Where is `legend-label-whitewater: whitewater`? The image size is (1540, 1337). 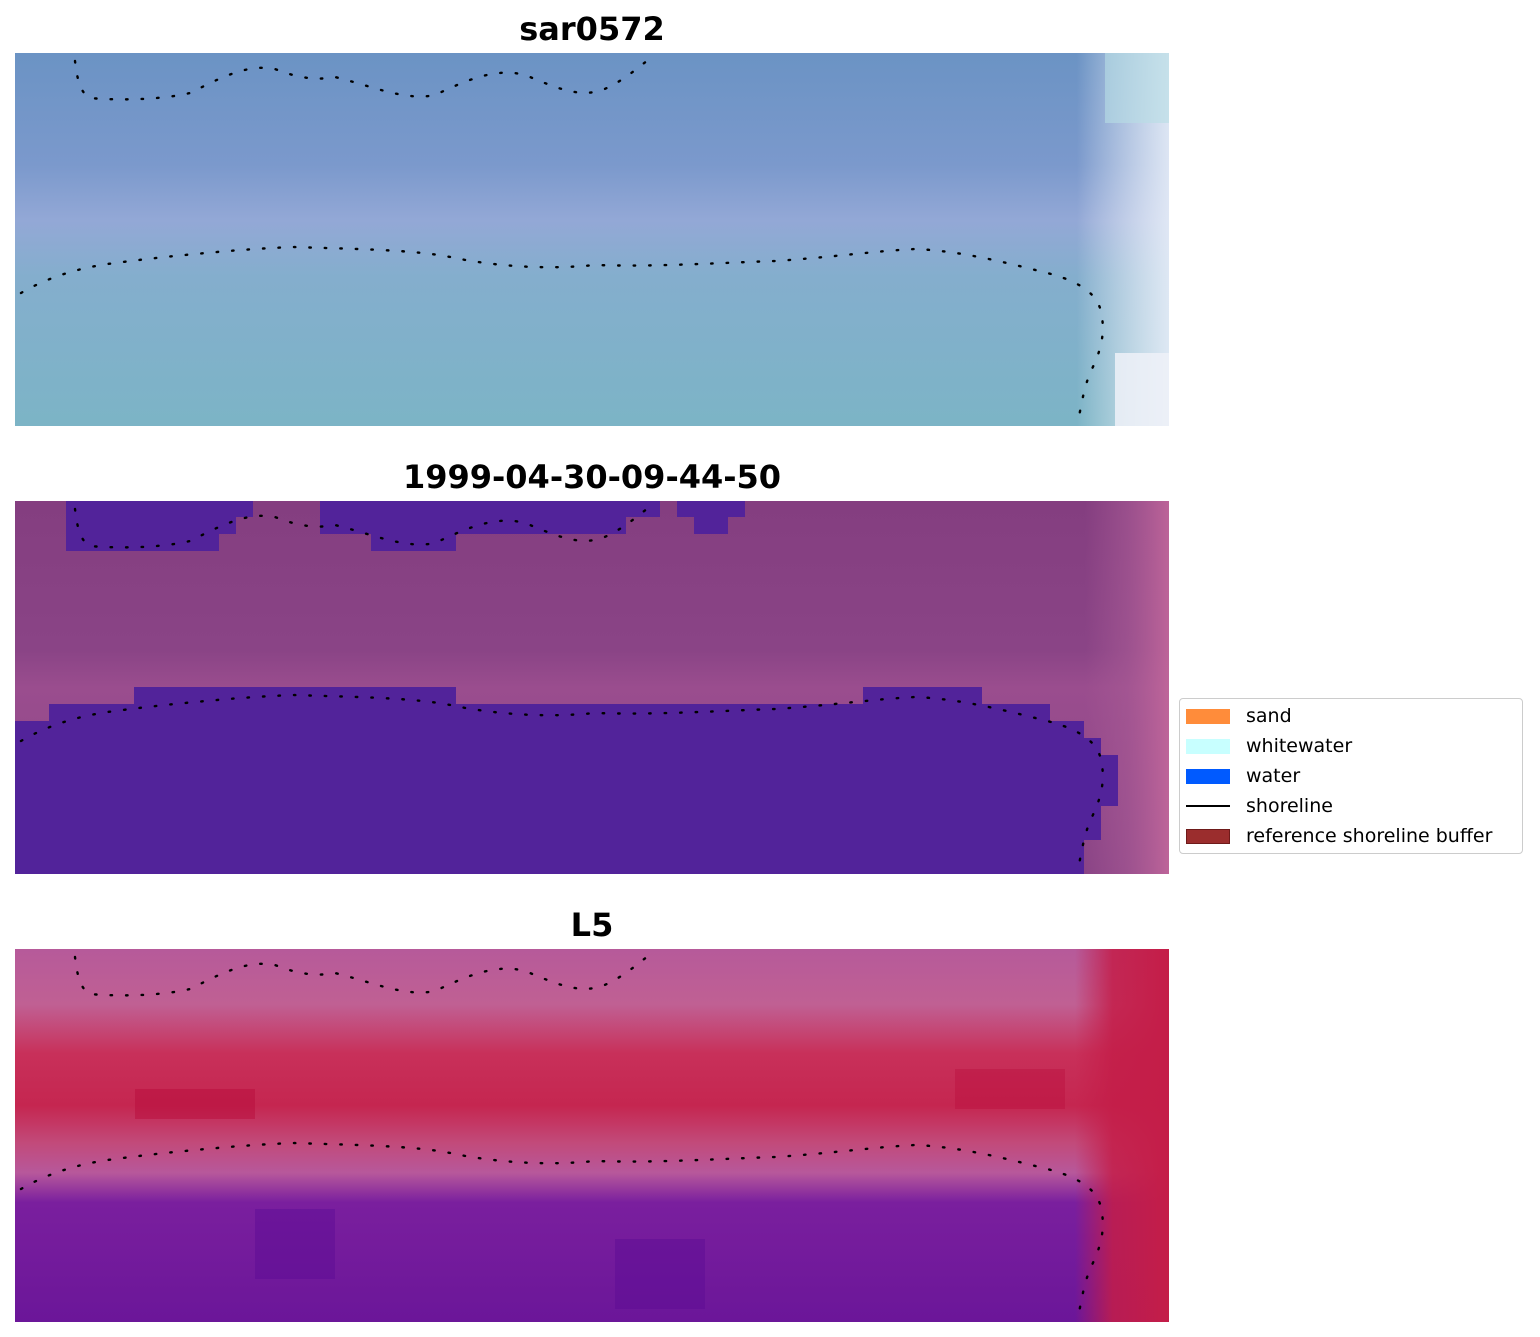 legend-label-whitewater: whitewater is located at coordinates (1299, 746).